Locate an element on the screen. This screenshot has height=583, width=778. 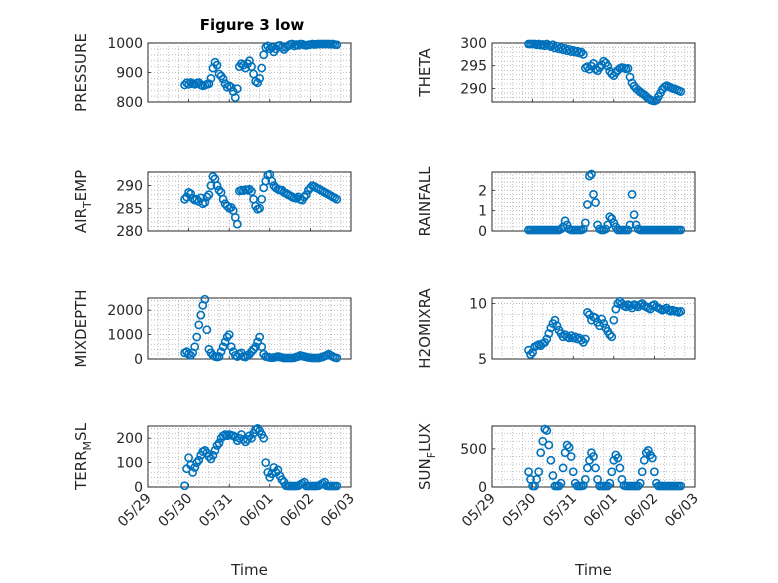
y-tick-label: 0 is located at coordinates (138, 488).